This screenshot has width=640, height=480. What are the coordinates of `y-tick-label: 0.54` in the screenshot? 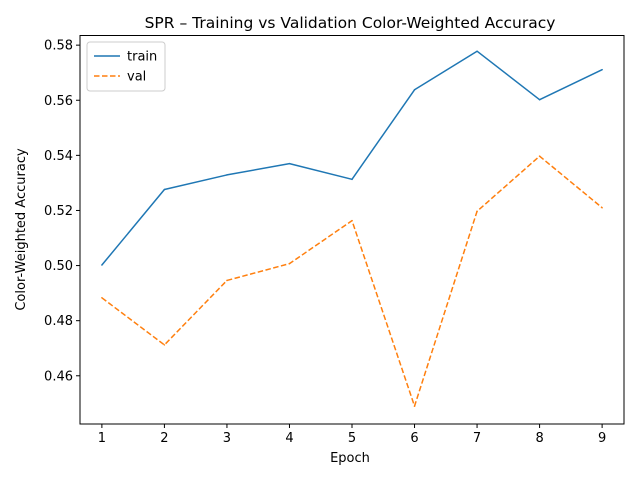 It's located at (58, 156).